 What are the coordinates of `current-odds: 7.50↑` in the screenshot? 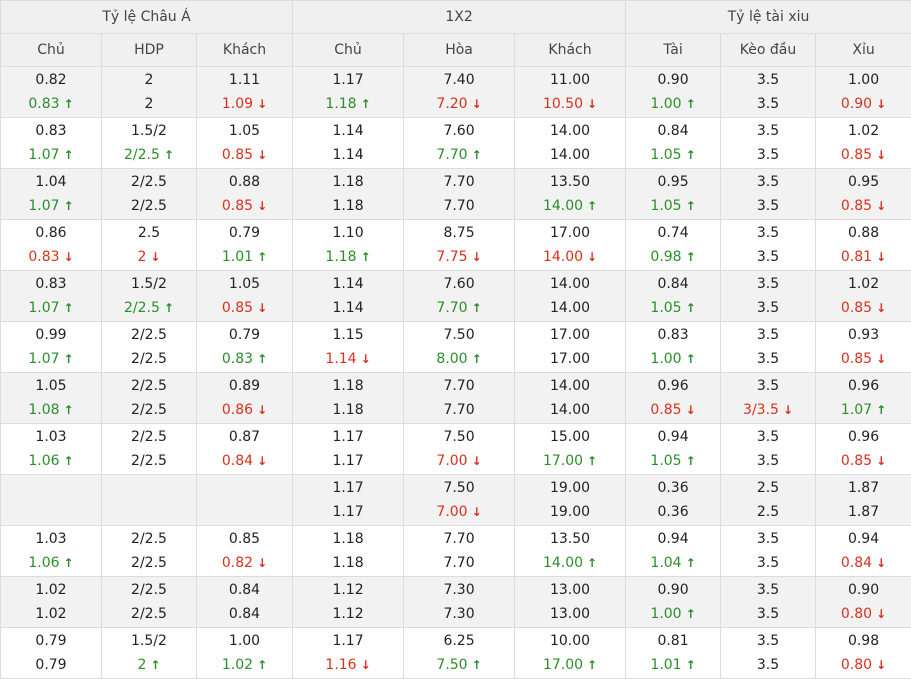 It's located at (459, 665).